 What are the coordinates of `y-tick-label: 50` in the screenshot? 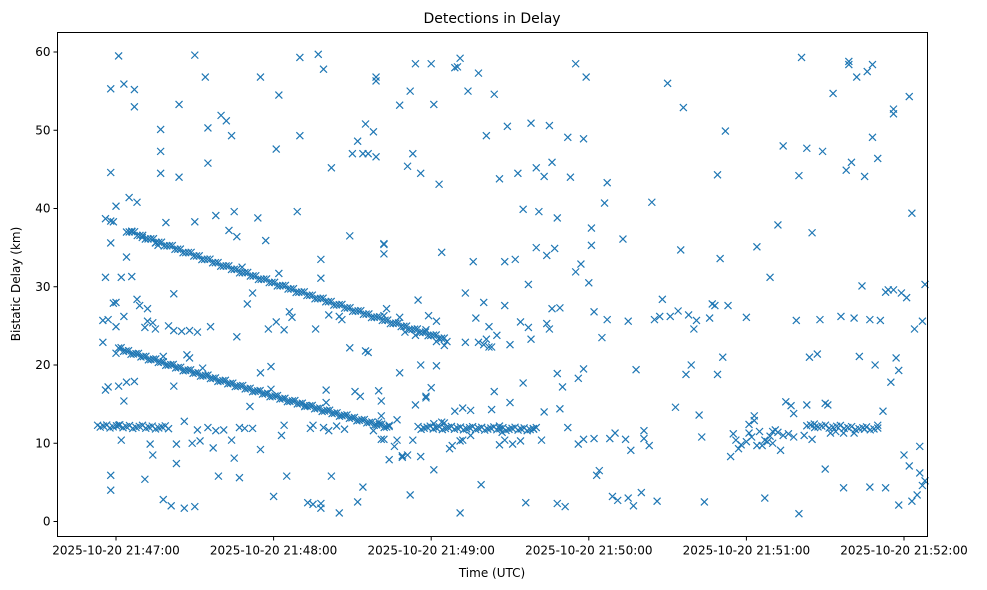 It's located at (42, 130).